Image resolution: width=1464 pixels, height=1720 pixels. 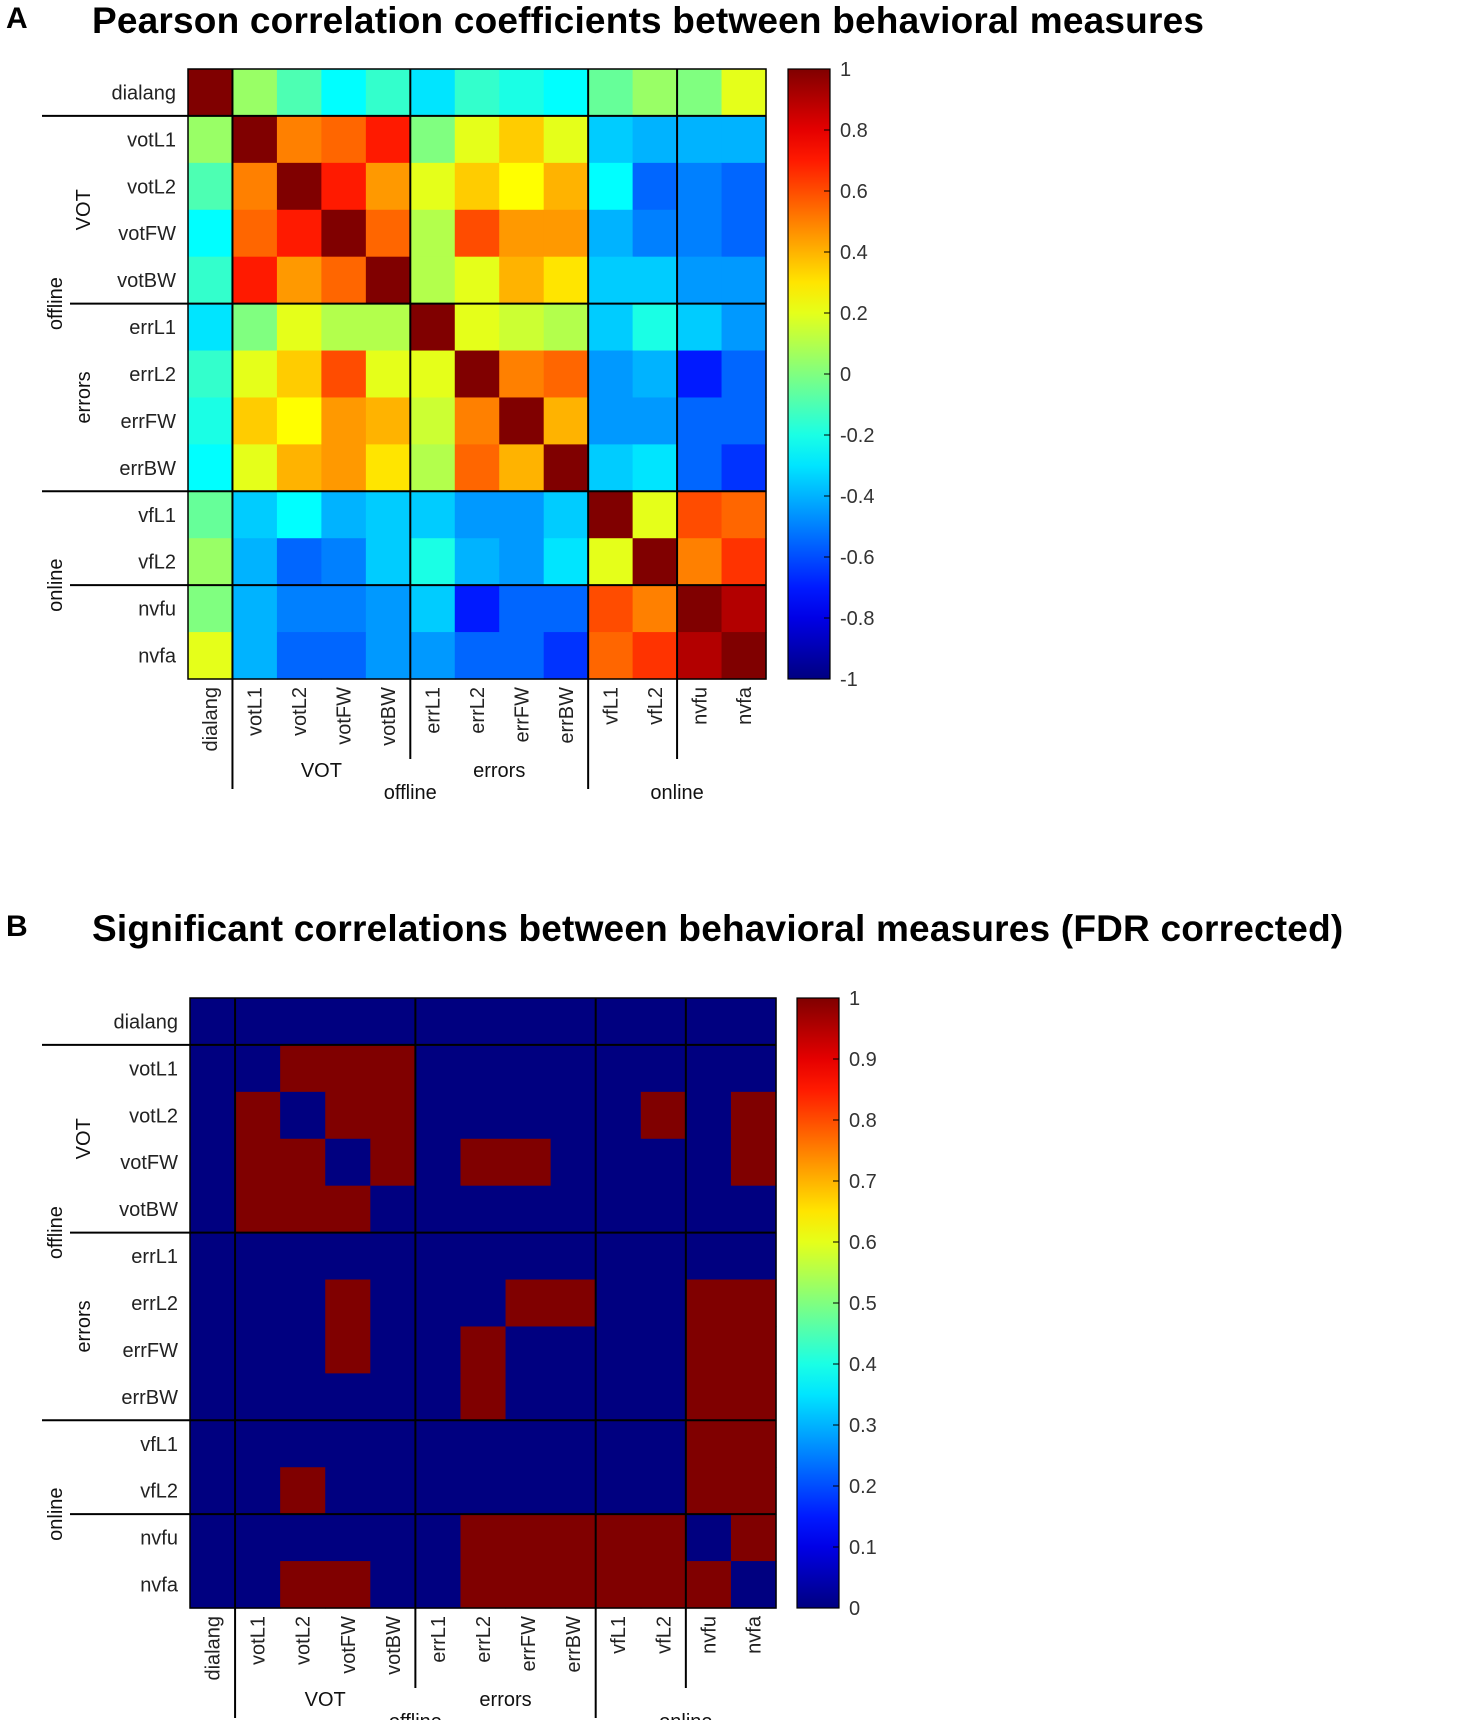 What do you see at coordinates (149, 1163) in the screenshot?
I see `row-label: votFW` at bounding box center [149, 1163].